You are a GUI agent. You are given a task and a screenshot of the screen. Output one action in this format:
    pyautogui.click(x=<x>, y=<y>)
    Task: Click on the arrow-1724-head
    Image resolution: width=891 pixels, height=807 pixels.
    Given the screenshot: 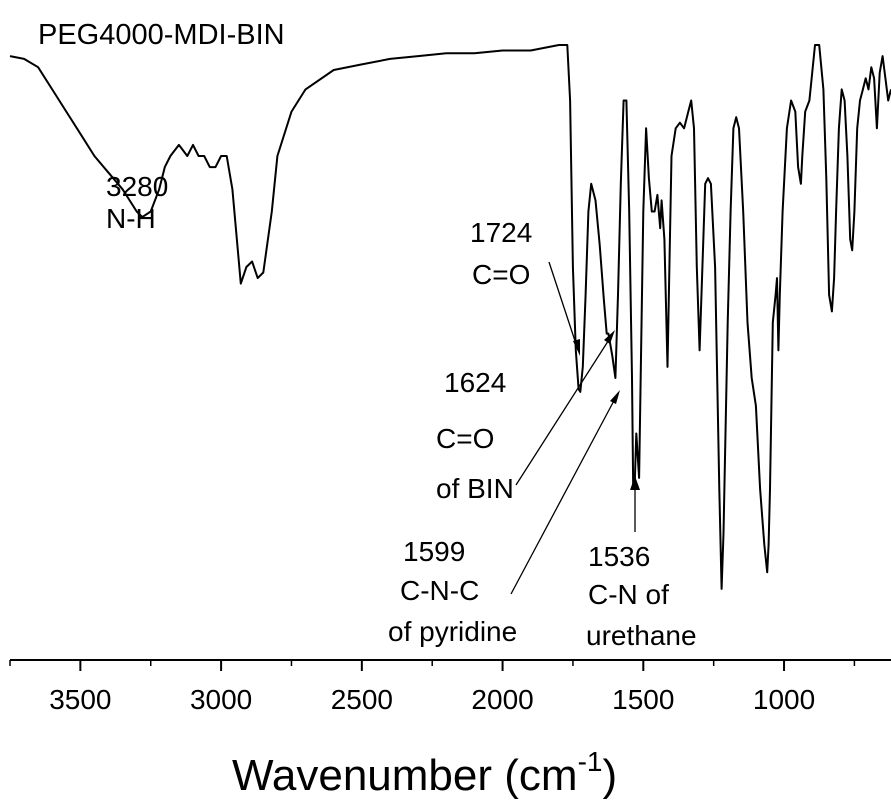 What is the action you would take?
    pyautogui.click(x=576, y=347)
    